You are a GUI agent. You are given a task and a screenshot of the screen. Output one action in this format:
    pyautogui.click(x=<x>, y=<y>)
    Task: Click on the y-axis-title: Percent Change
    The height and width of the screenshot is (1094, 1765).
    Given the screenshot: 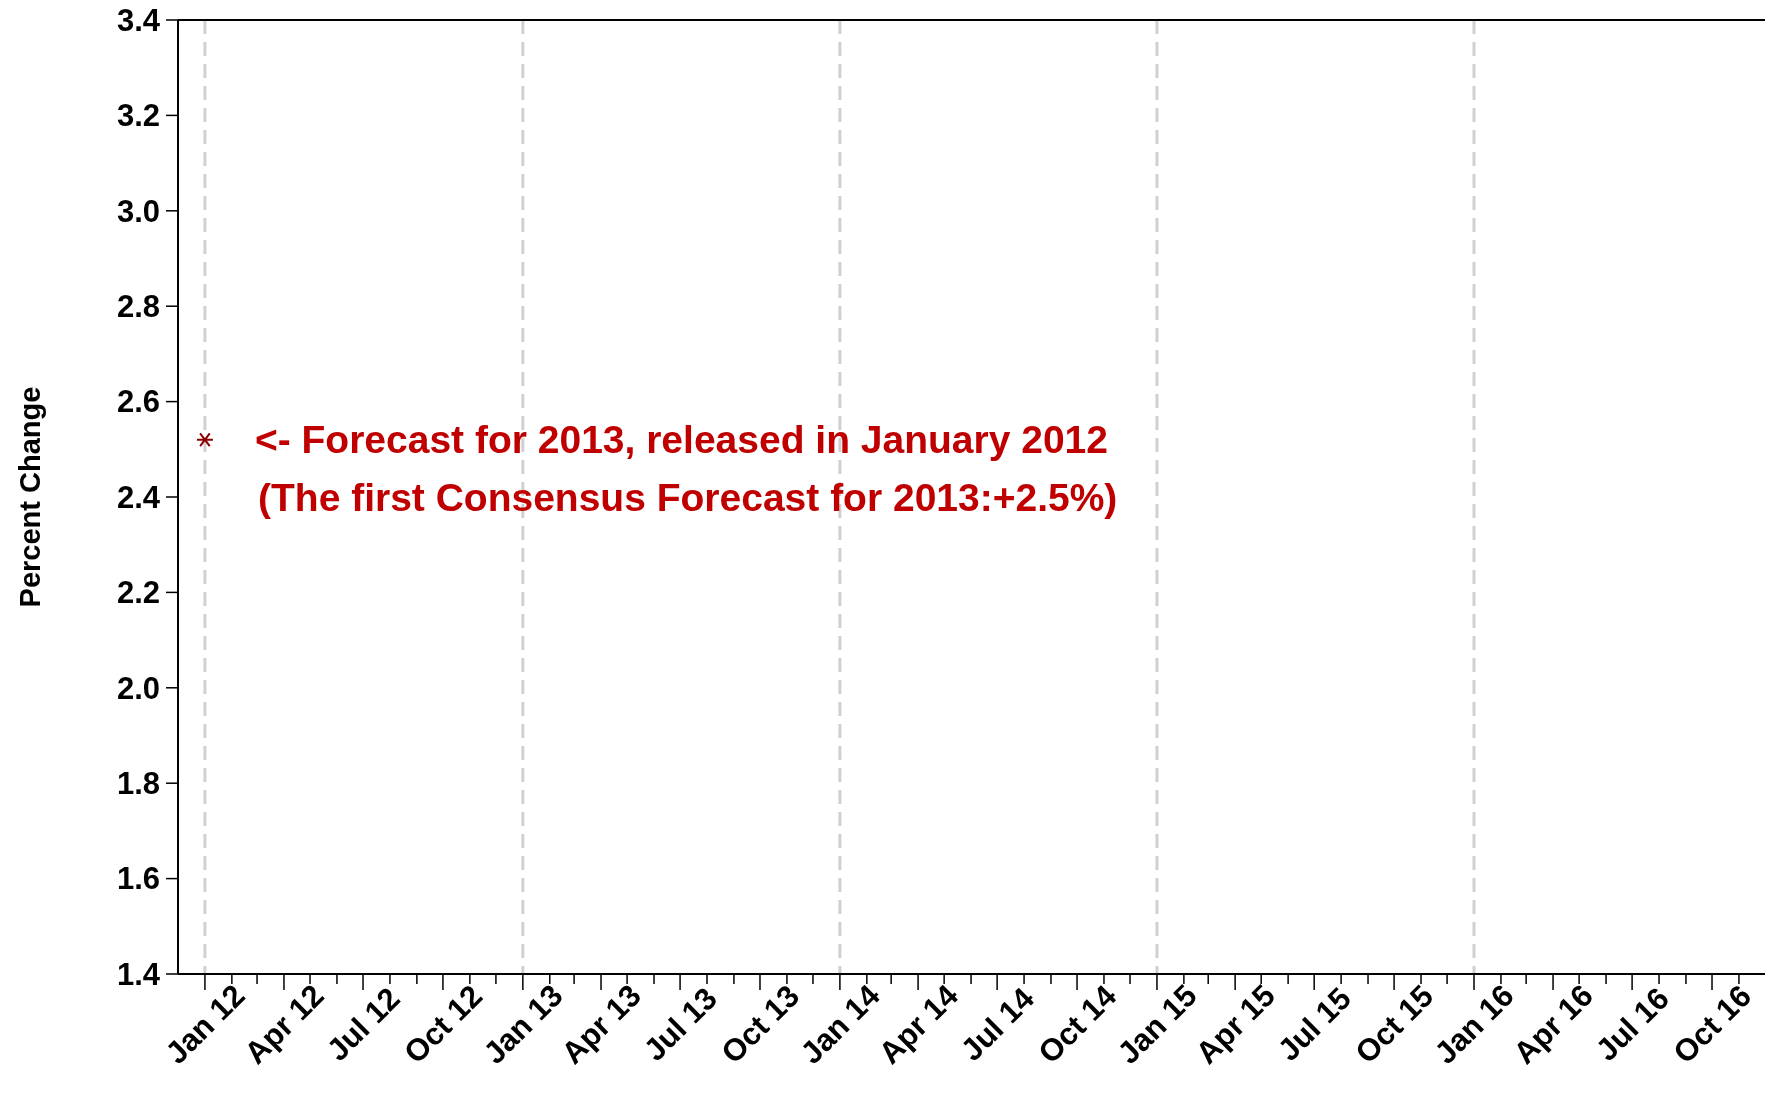 What is the action you would take?
    pyautogui.click(x=30, y=497)
    